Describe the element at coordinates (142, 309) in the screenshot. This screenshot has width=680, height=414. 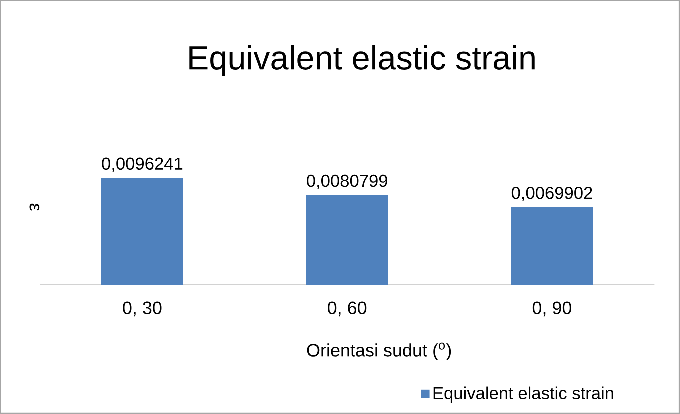
I see `x-tick-label: 0, 30` at that location.